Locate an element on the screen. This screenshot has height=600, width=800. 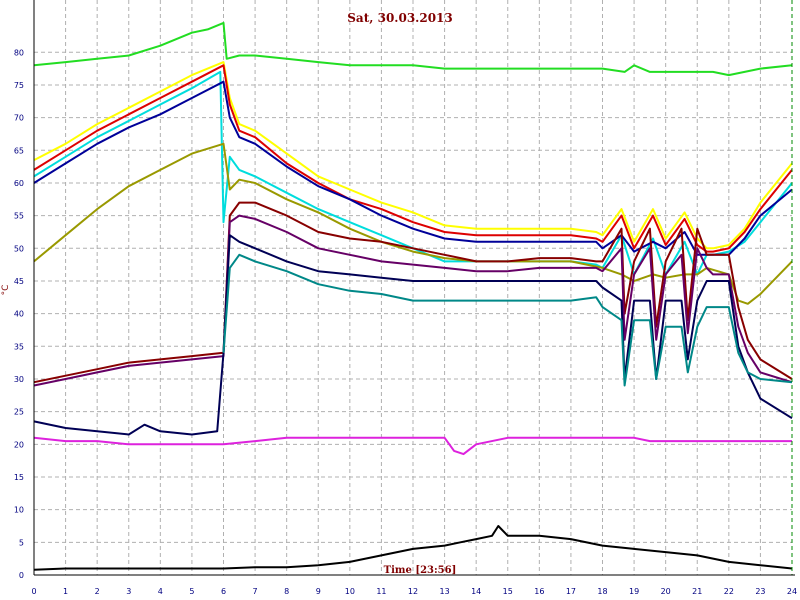
x-tick-label: 15 is located at coordinates (508, 591).